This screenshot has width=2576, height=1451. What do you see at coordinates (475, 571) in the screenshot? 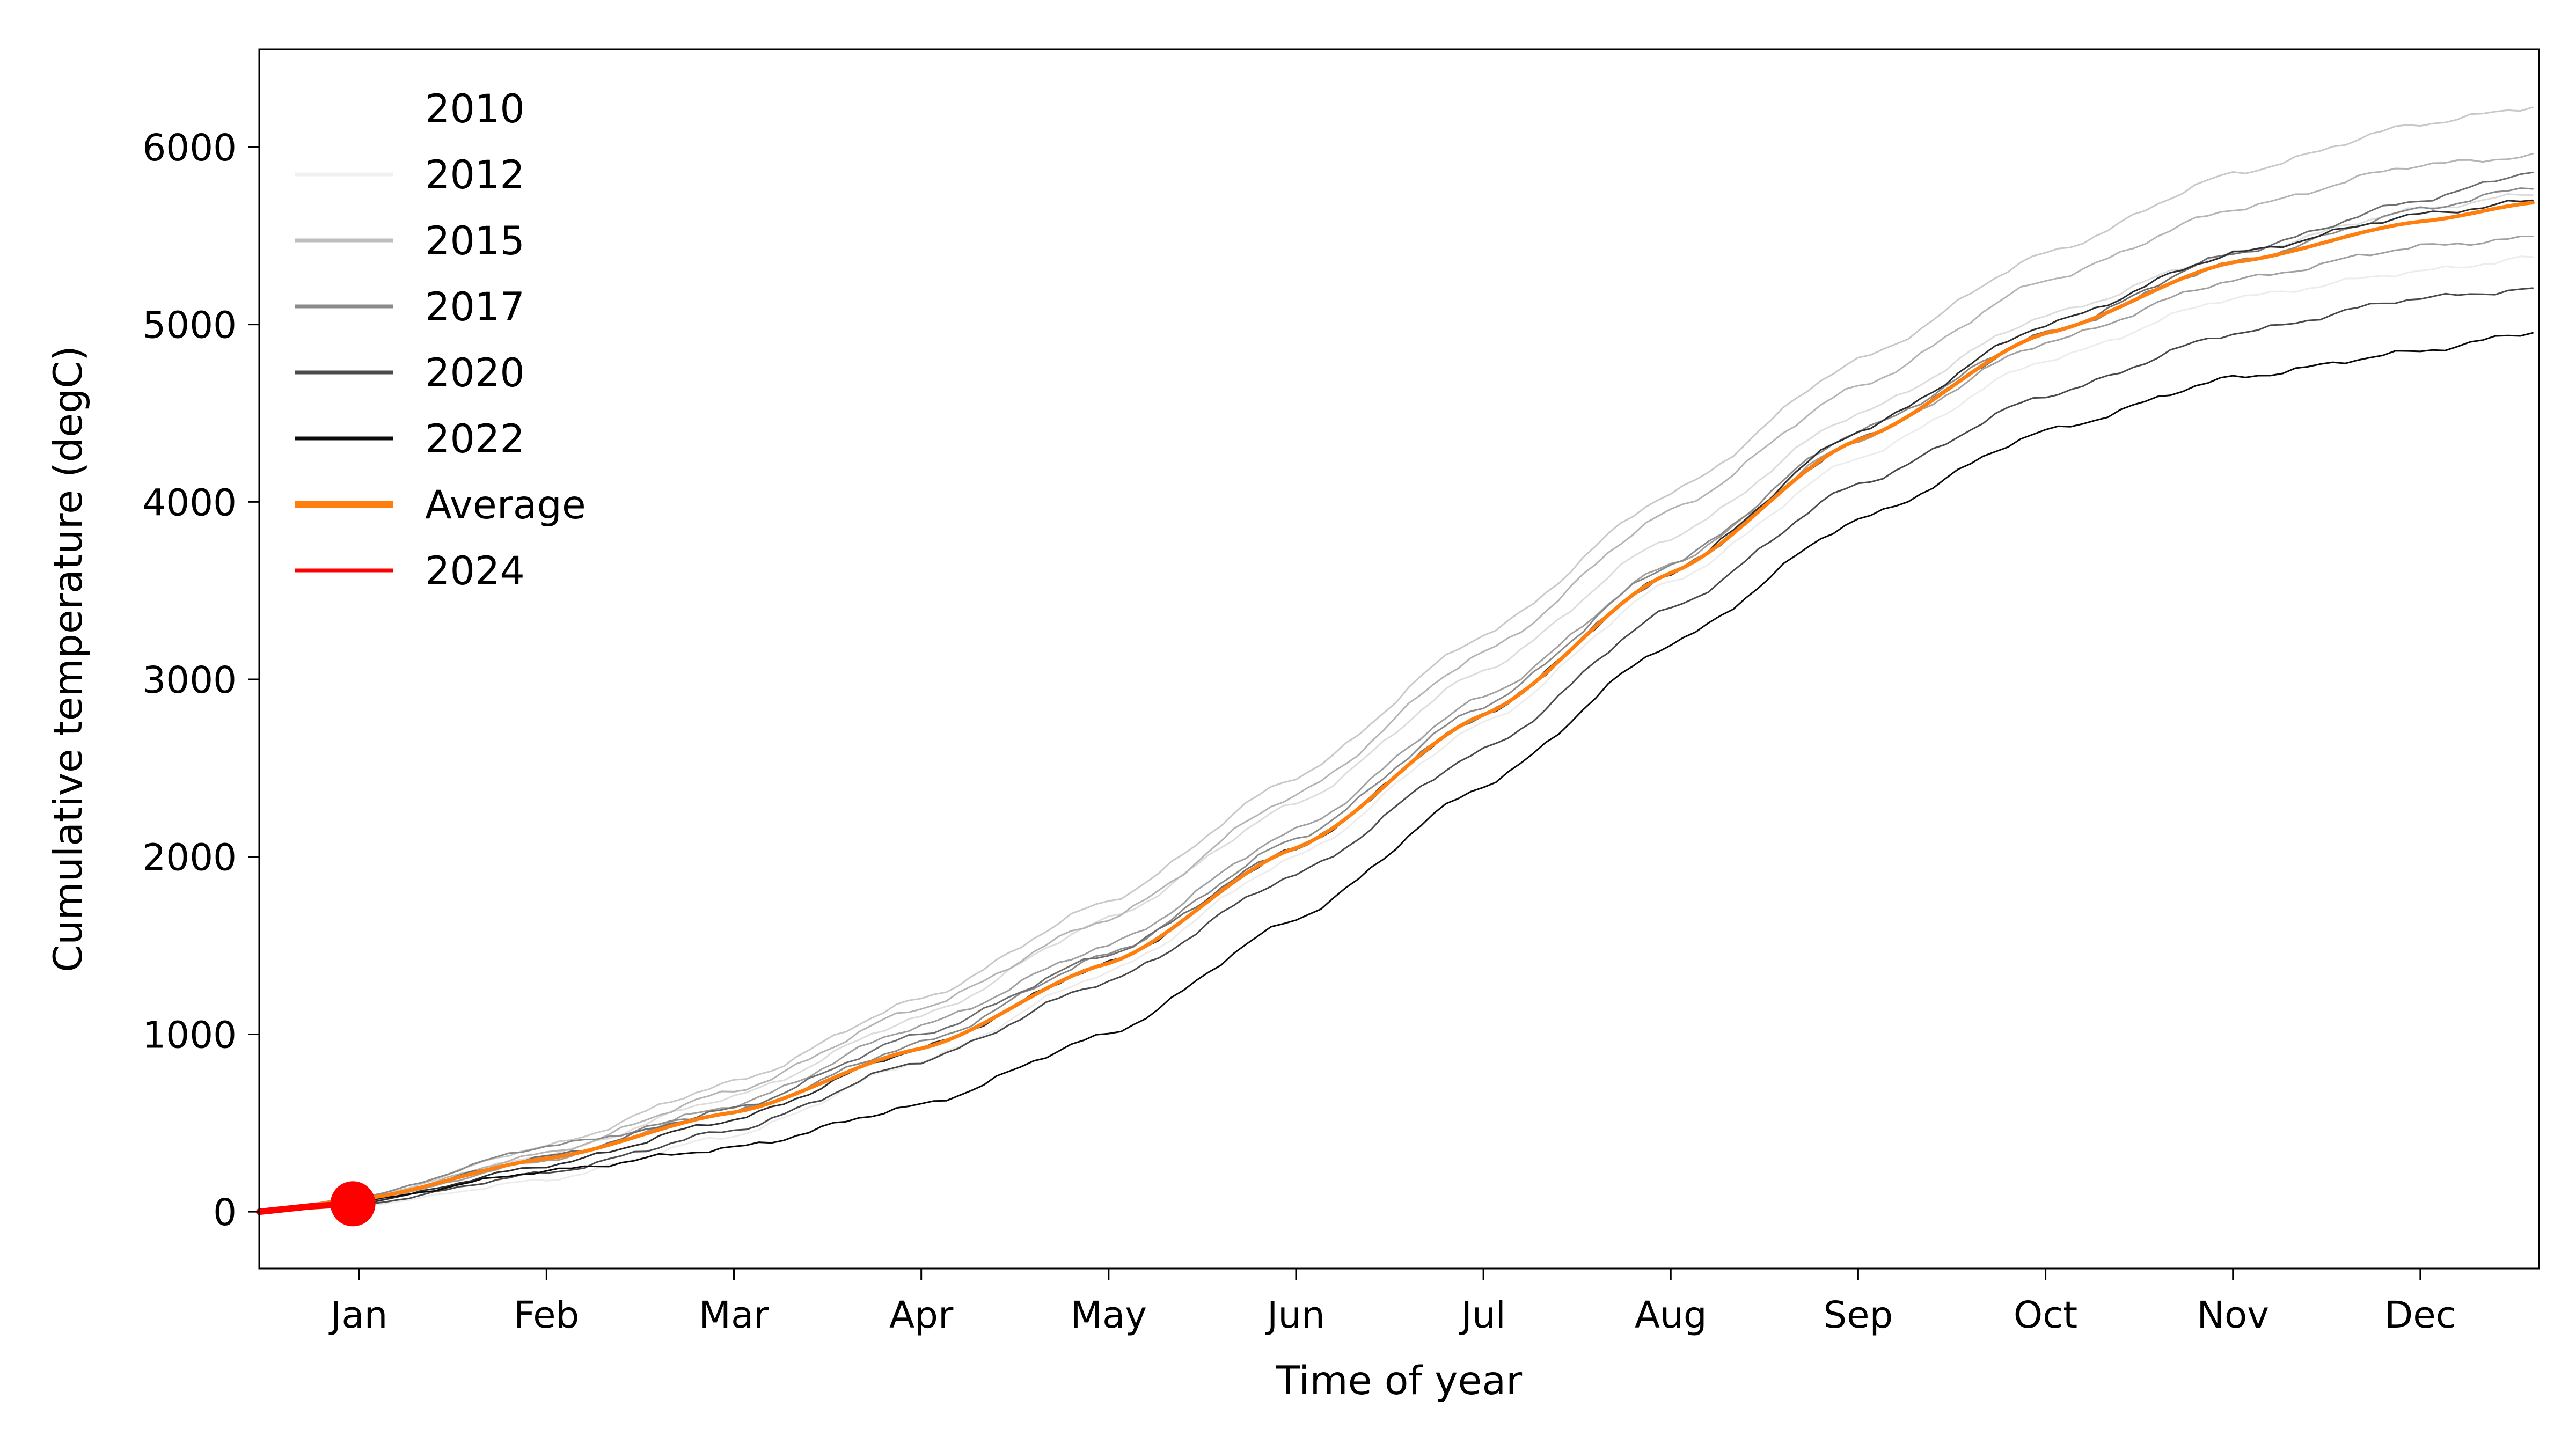
I see `legend-label: 2024` at bounding box center [475, 571].